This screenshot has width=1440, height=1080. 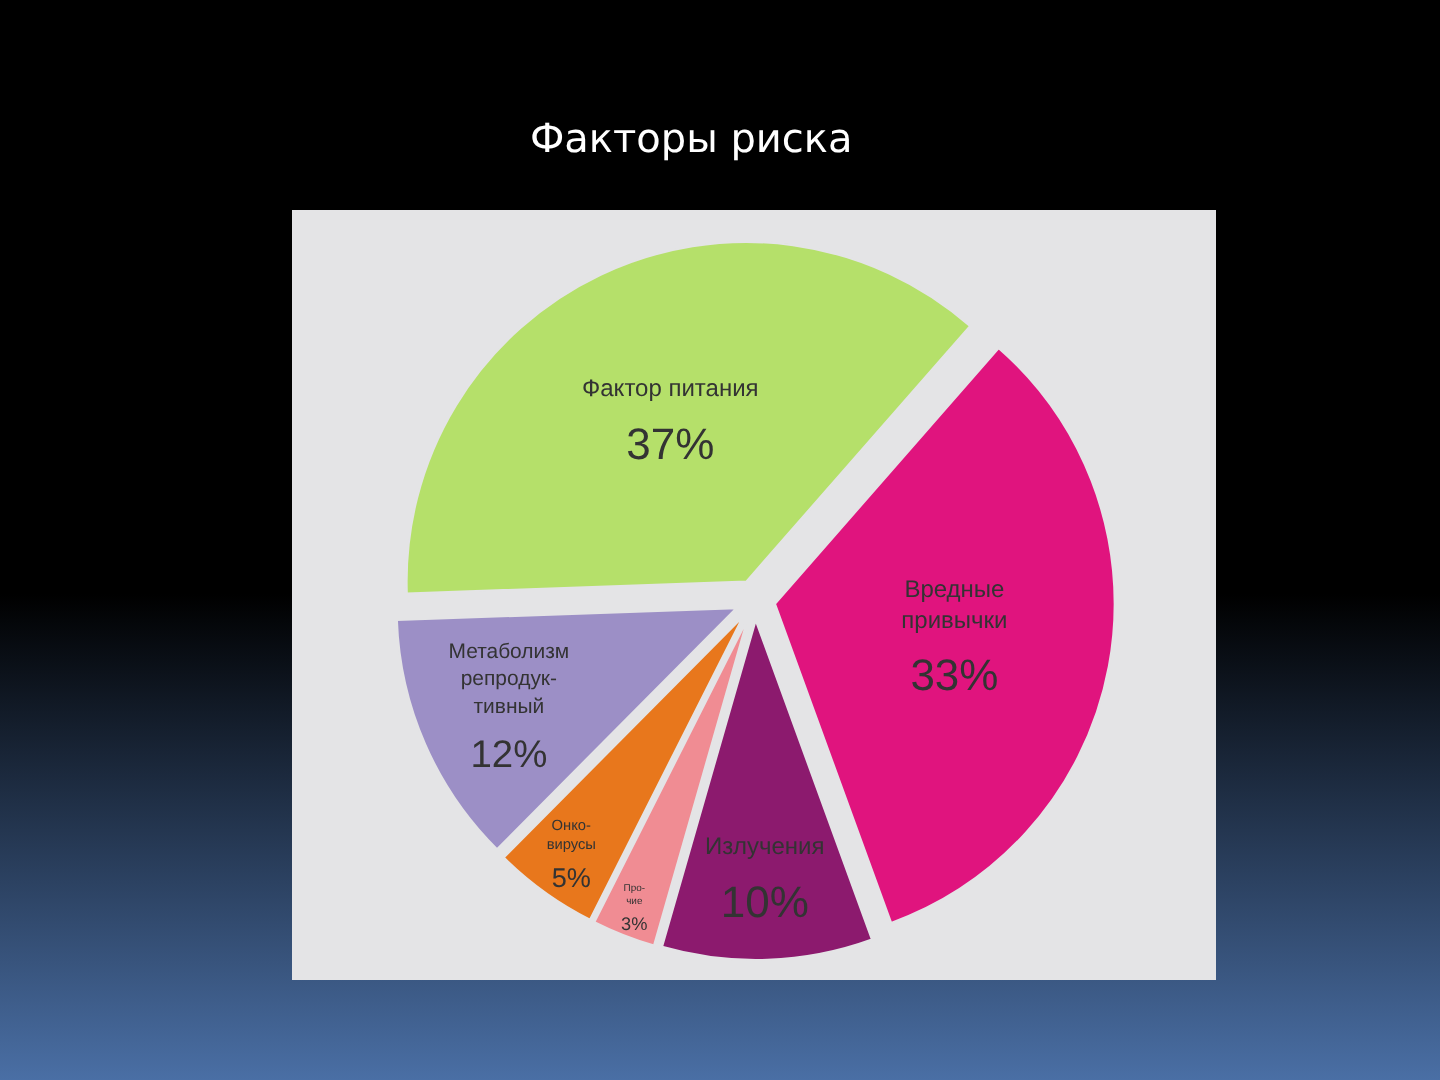 I want to click on chart-title: Факторы риска, so click(x=691, y=138).